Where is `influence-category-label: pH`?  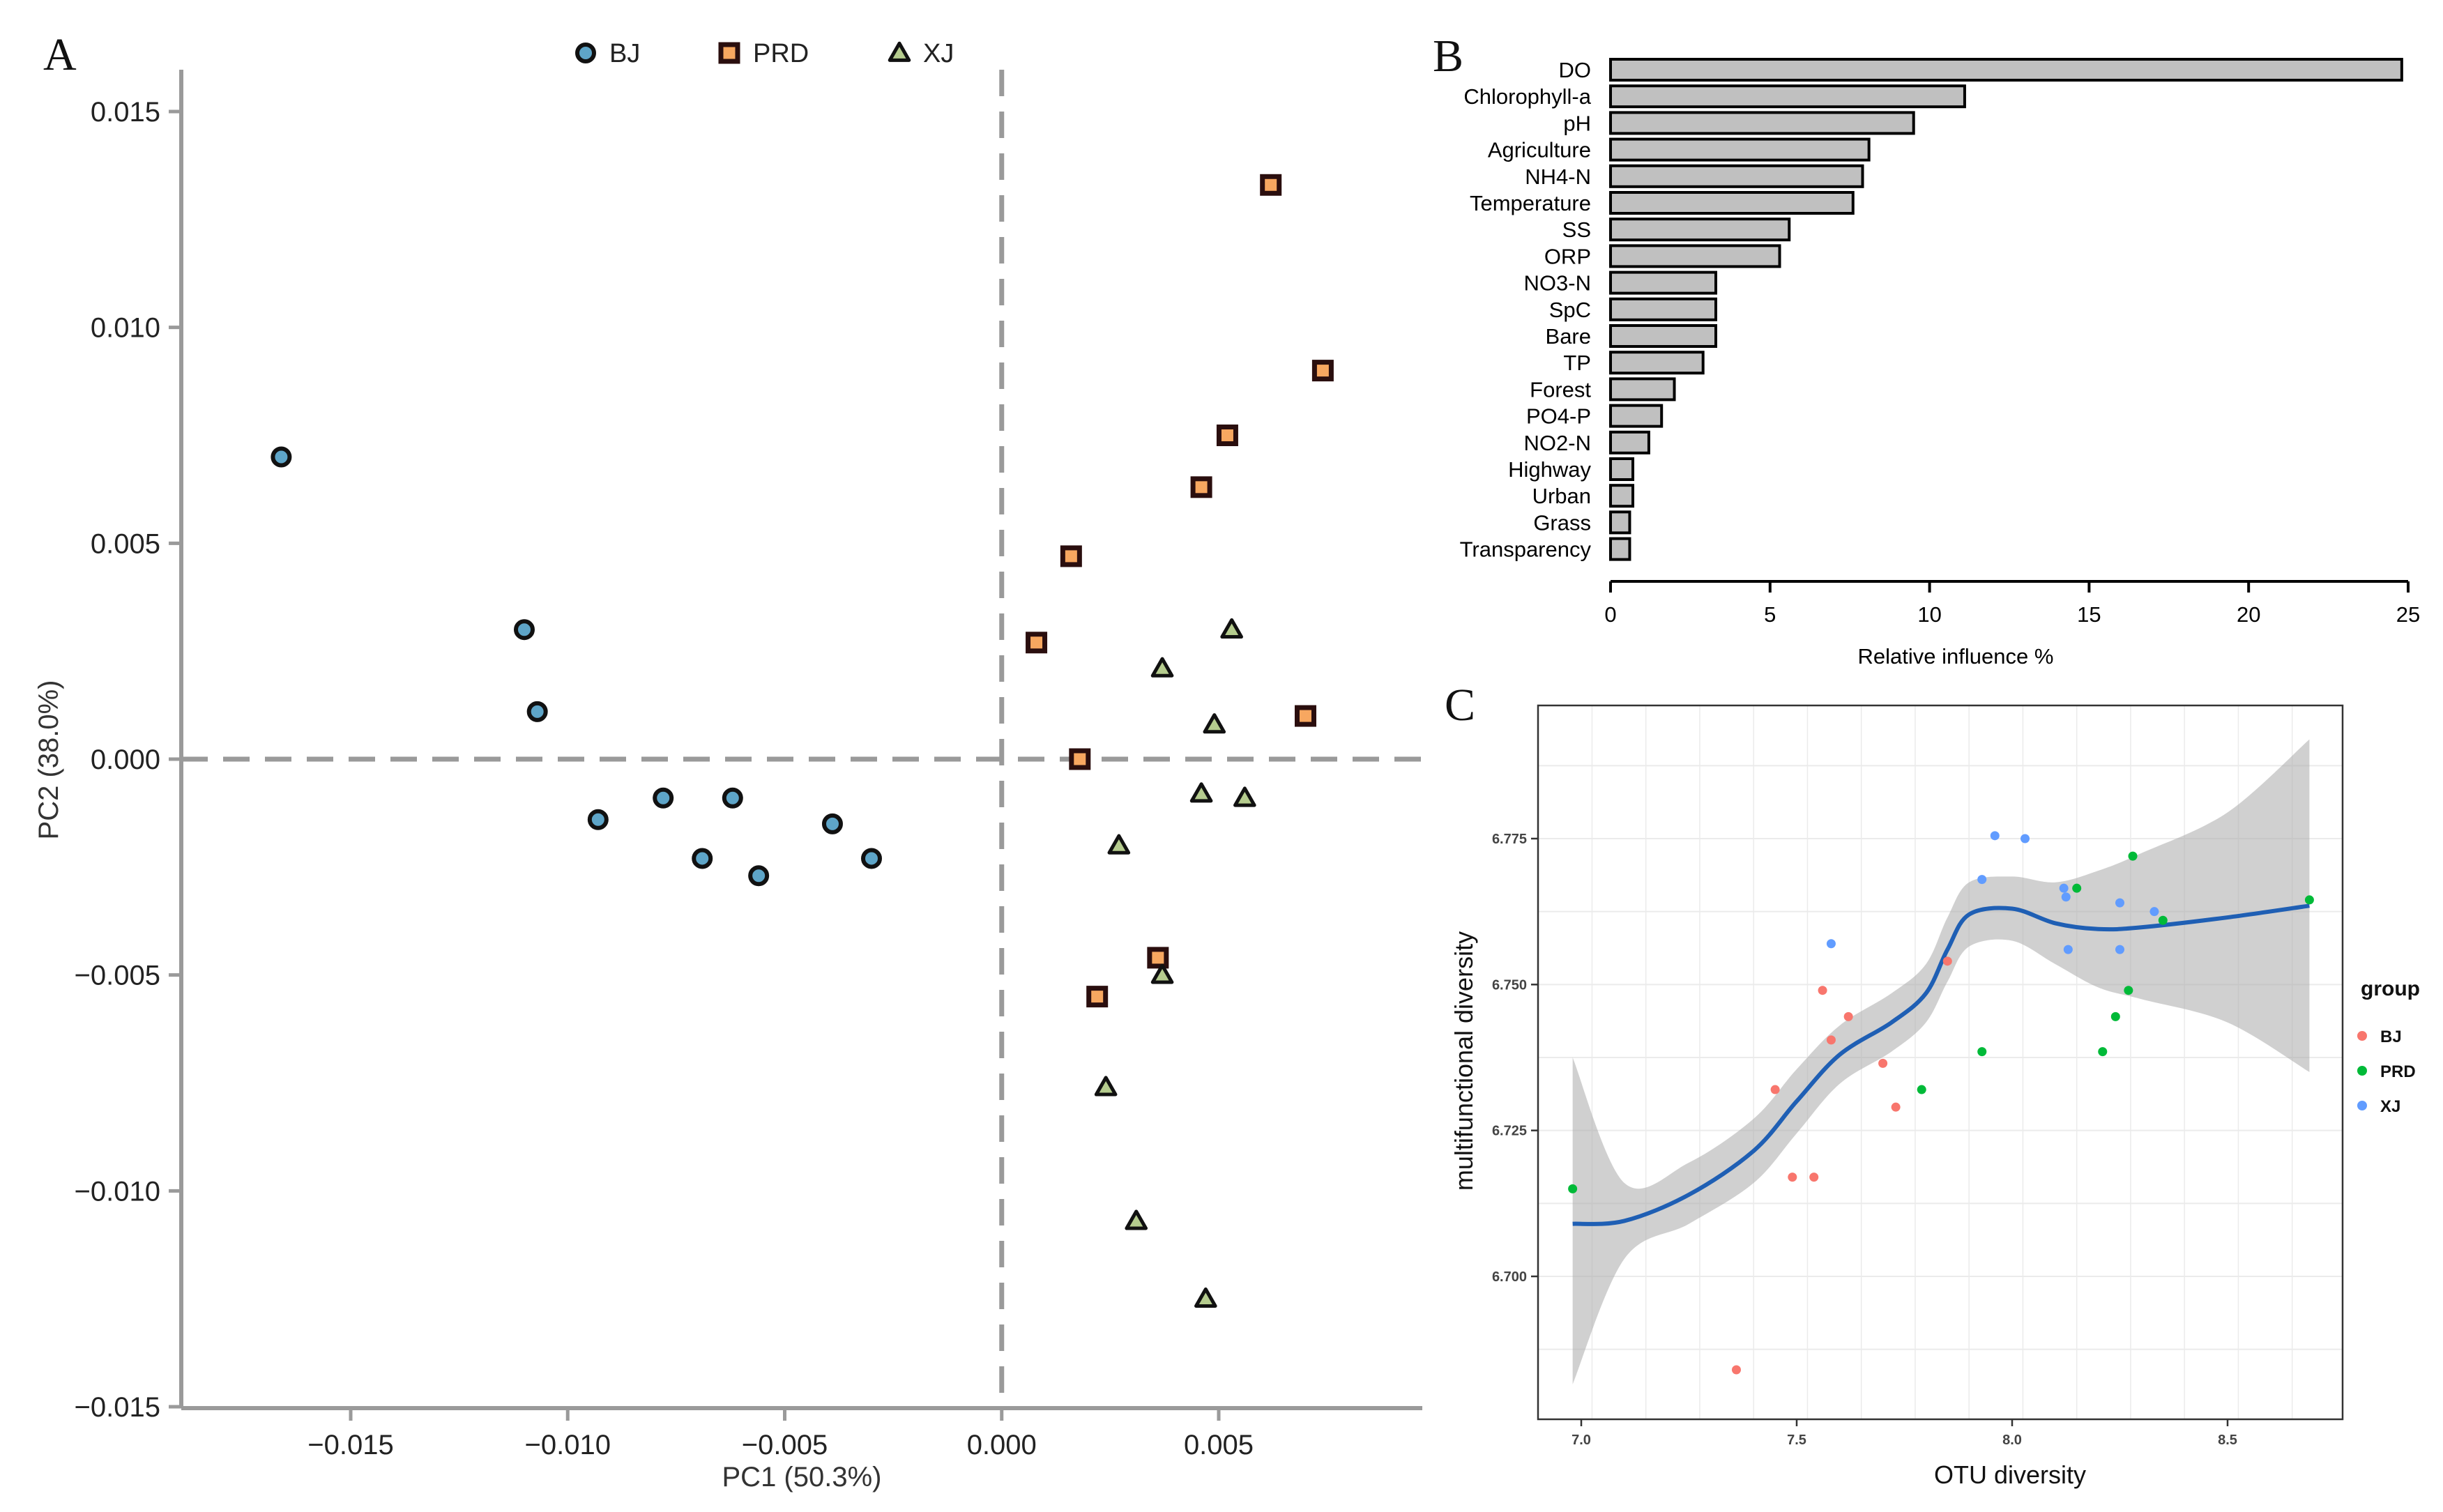 influence-category-label: pH is located at coordinates (1577, 123).